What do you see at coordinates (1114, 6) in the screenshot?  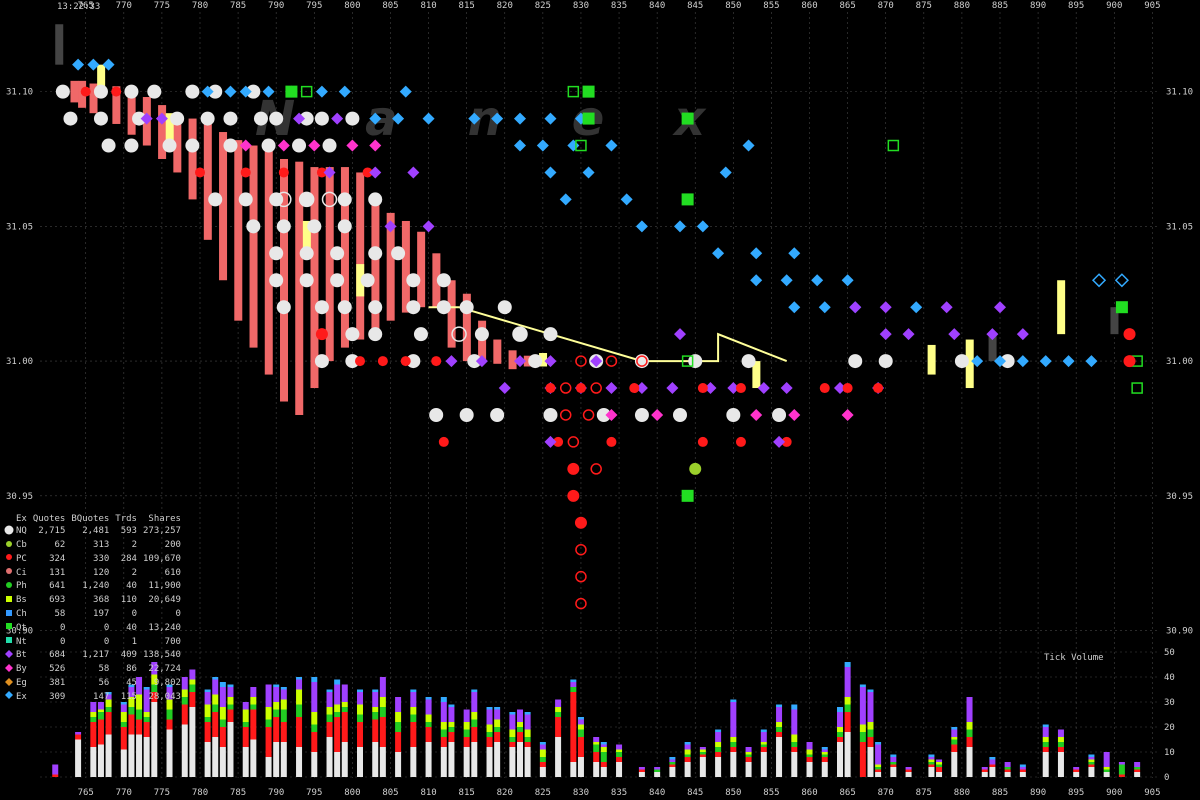 I see `x-tick-label-top: 900` at bounding box center [1114, 6].